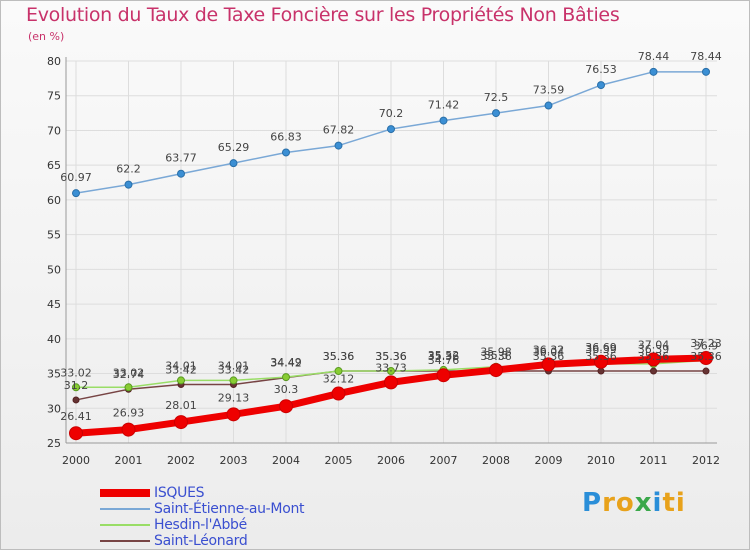 The image size is (750, 550). Describe the element at coordinates (125, 509) in the screenshot. I see `legend-swatch-saint-etienne` at that location.